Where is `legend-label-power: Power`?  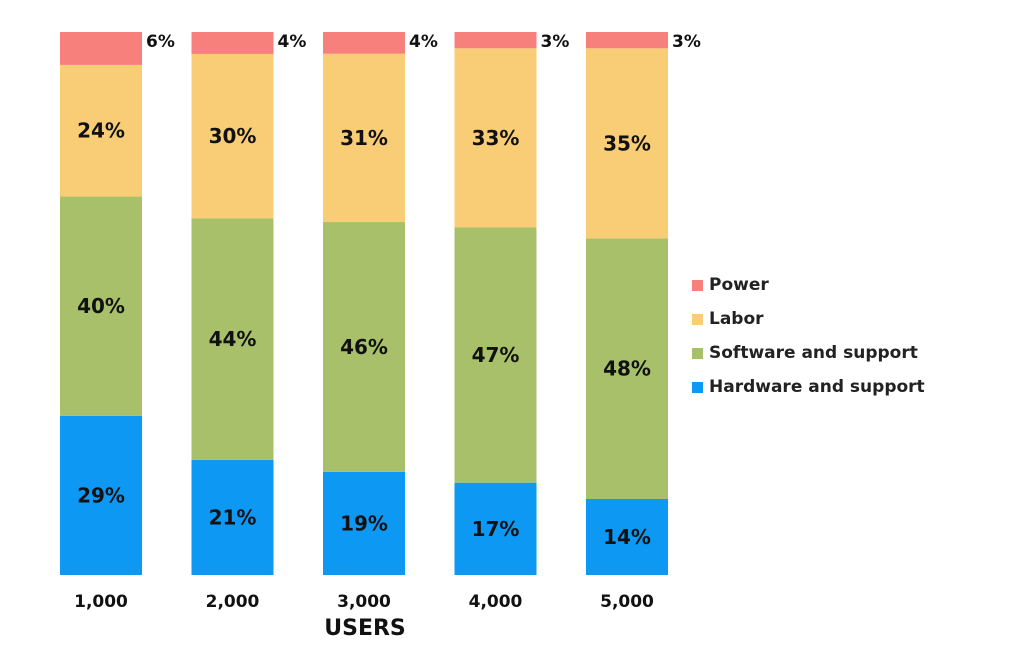 legend-label-power: Power is located at coordinates (739, 285).